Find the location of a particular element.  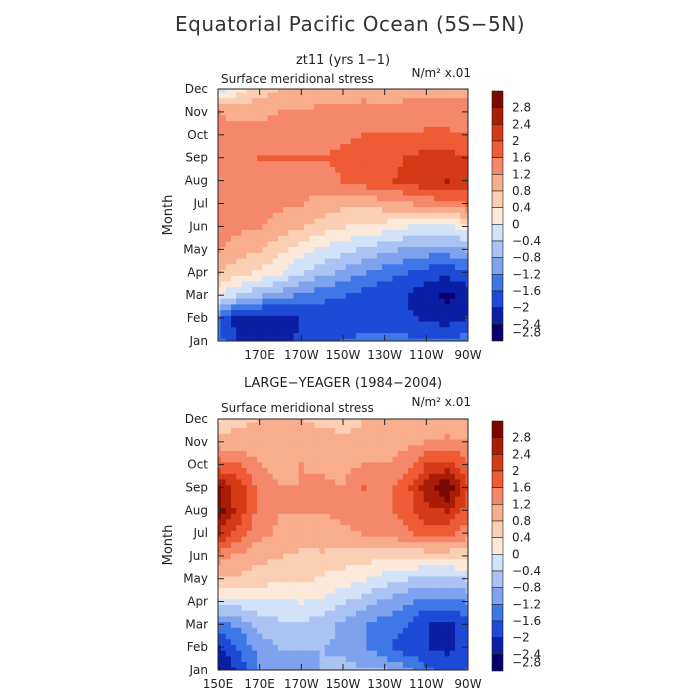

x-tick-label: 170W is located at coordinates (301, 355).